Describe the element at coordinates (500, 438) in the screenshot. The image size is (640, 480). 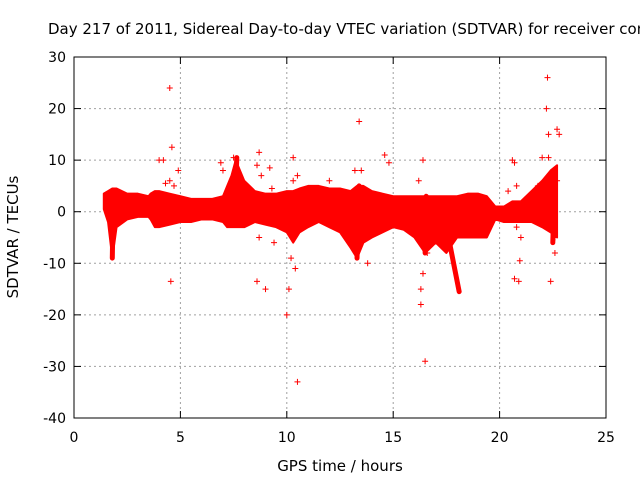
I see `x-tick-label: 20` at that location.